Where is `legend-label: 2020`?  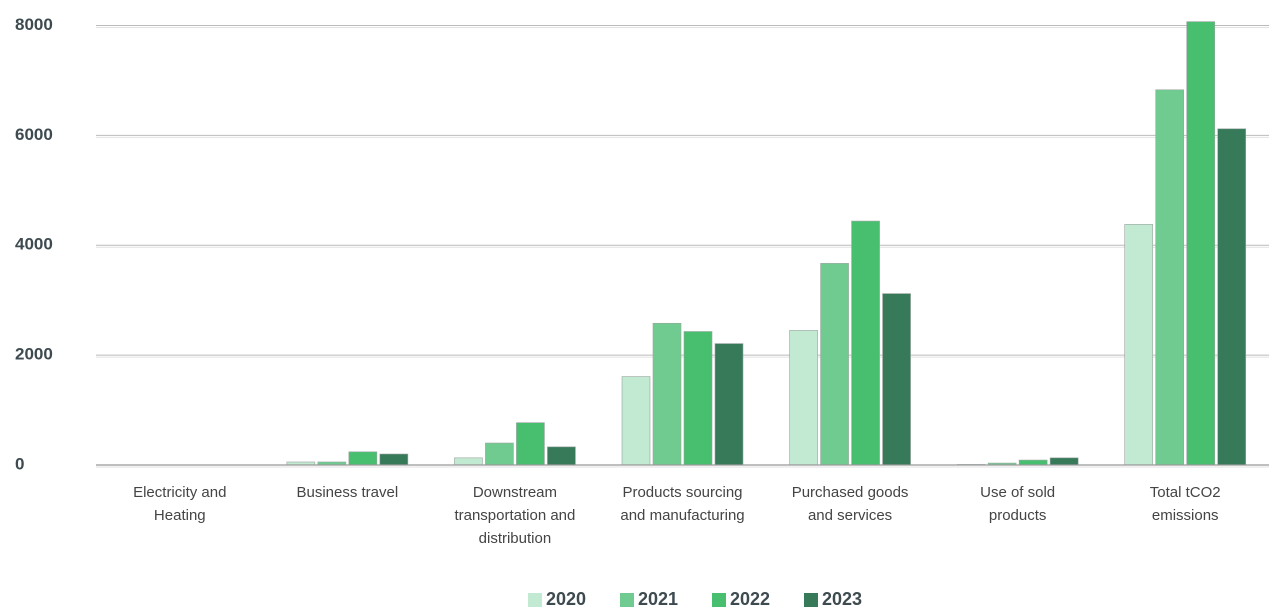 legend-label: 2020 is located at coordinates (566, 598).